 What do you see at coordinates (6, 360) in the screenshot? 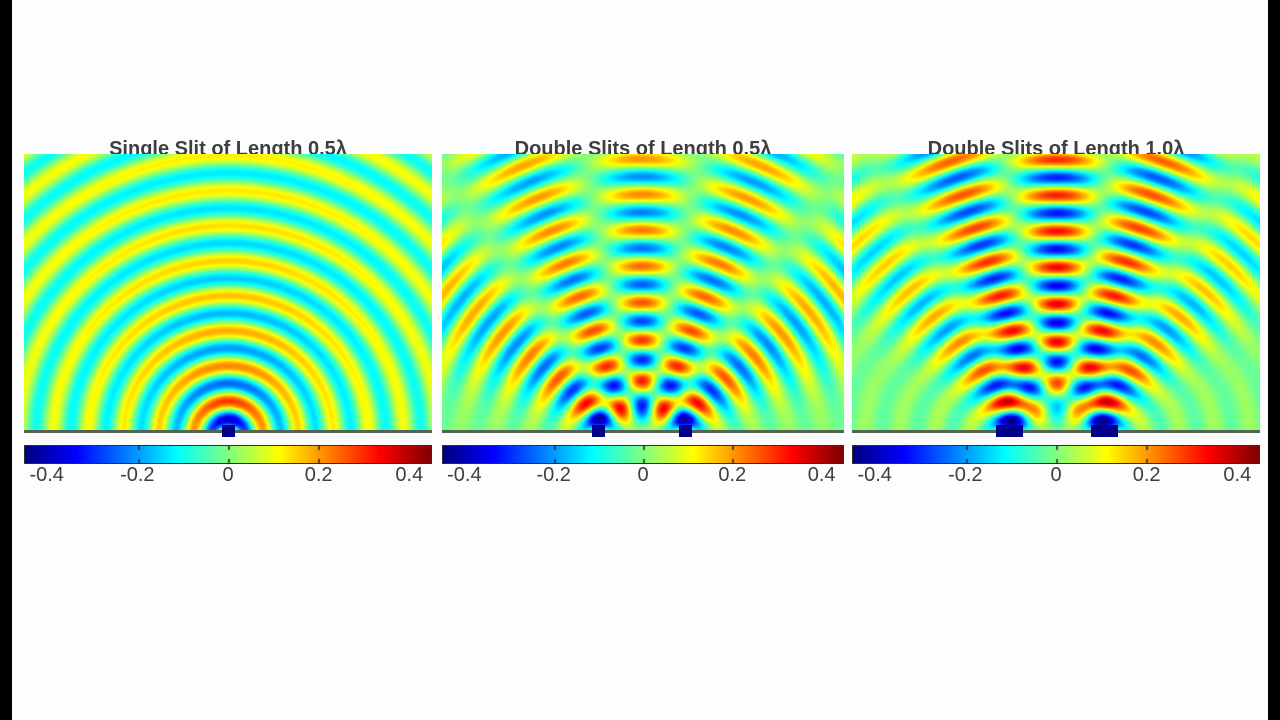
I see `pillarbox-left` at bounding box center [6, 360].